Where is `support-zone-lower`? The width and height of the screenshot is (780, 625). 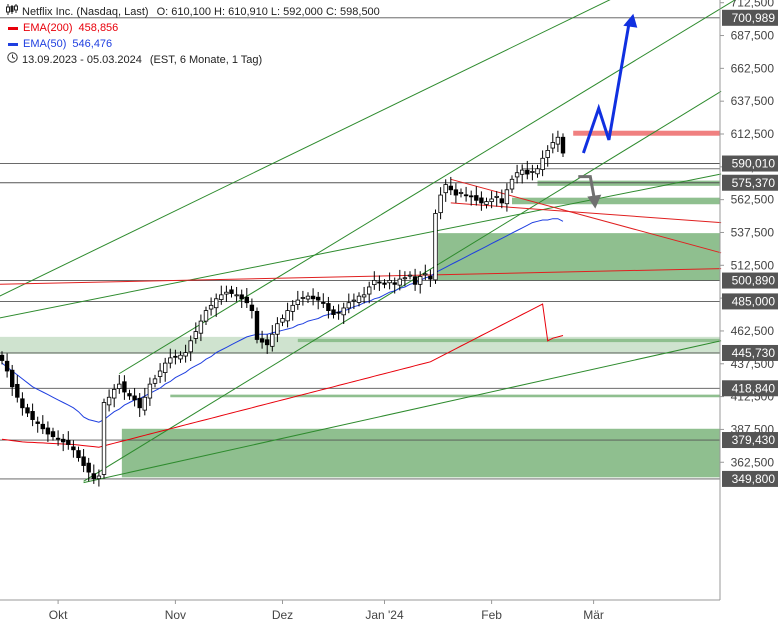
support-zone-lower is located at coordinates (421, 453).